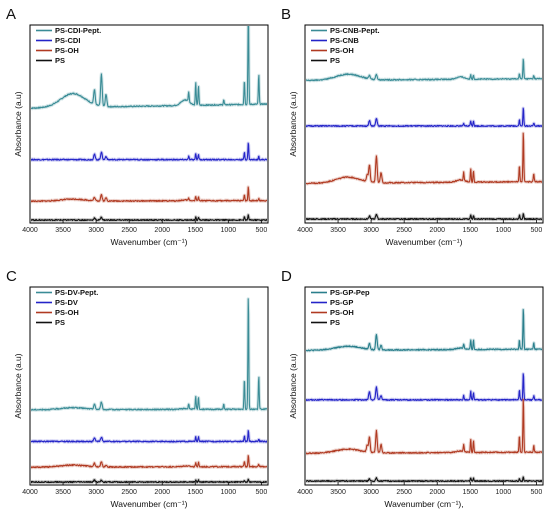 The height and width of the screenshot is (524, 550). I want to click on panel-letter: B, so click(286, 14).